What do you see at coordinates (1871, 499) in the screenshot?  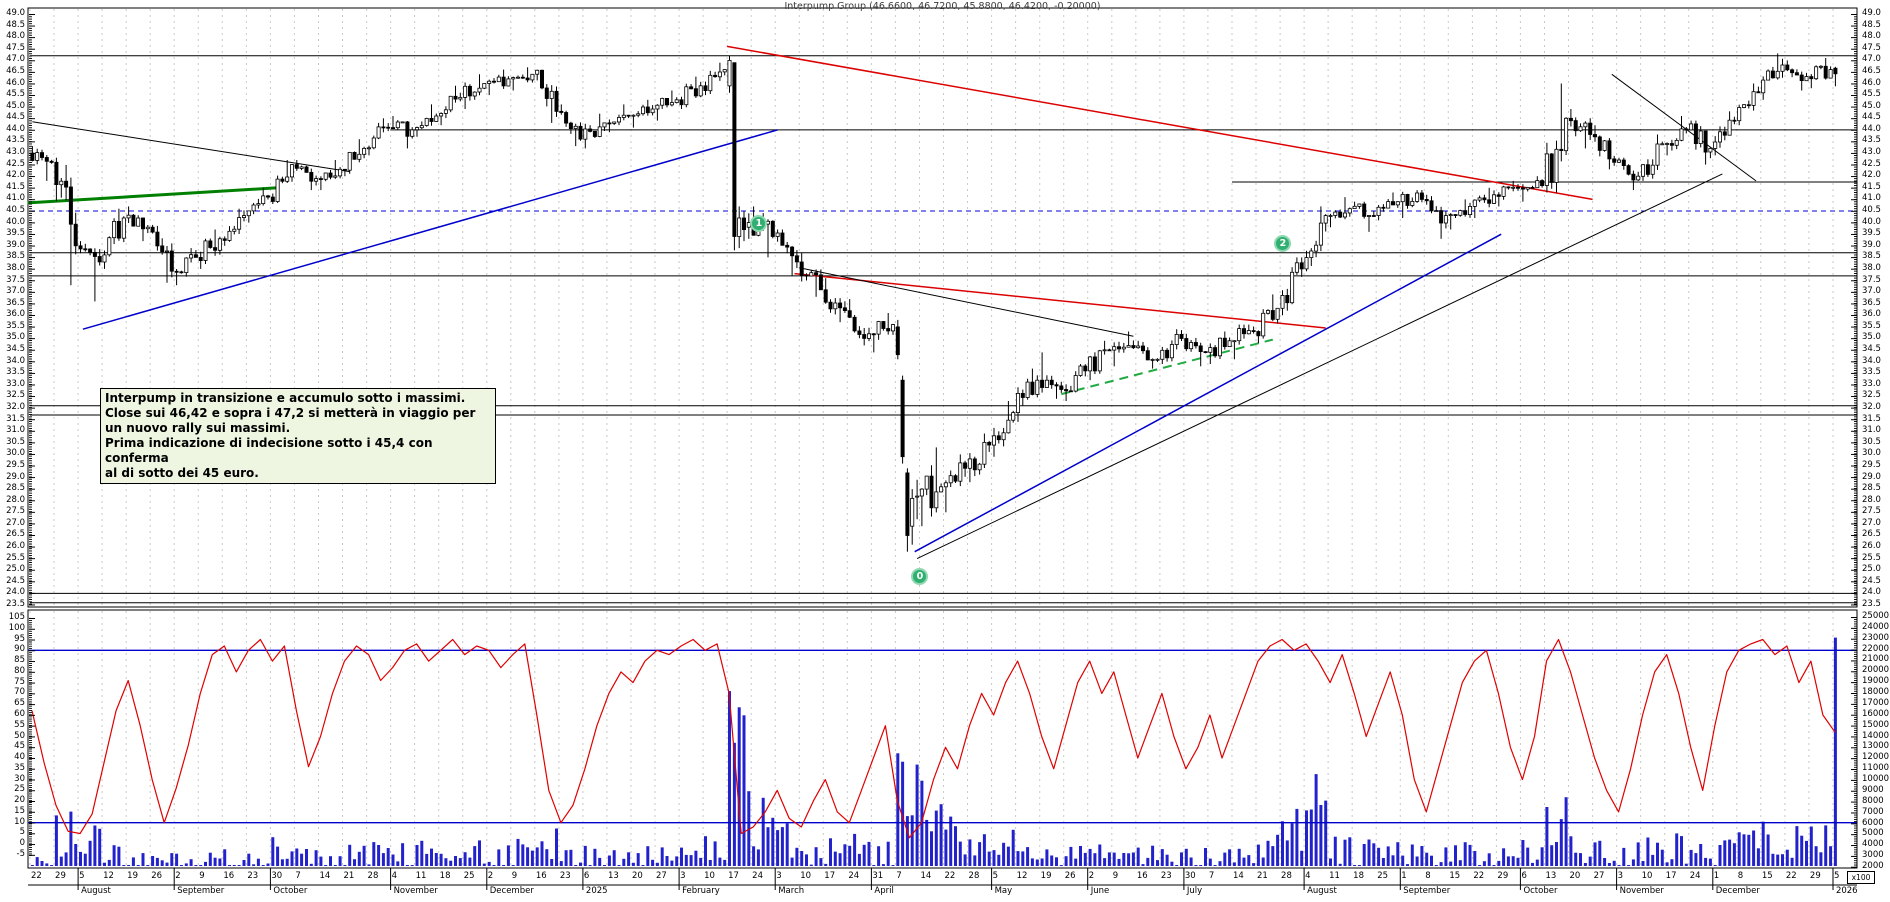 I see `price-label: 28.0` at bounding box center [1871, 499].